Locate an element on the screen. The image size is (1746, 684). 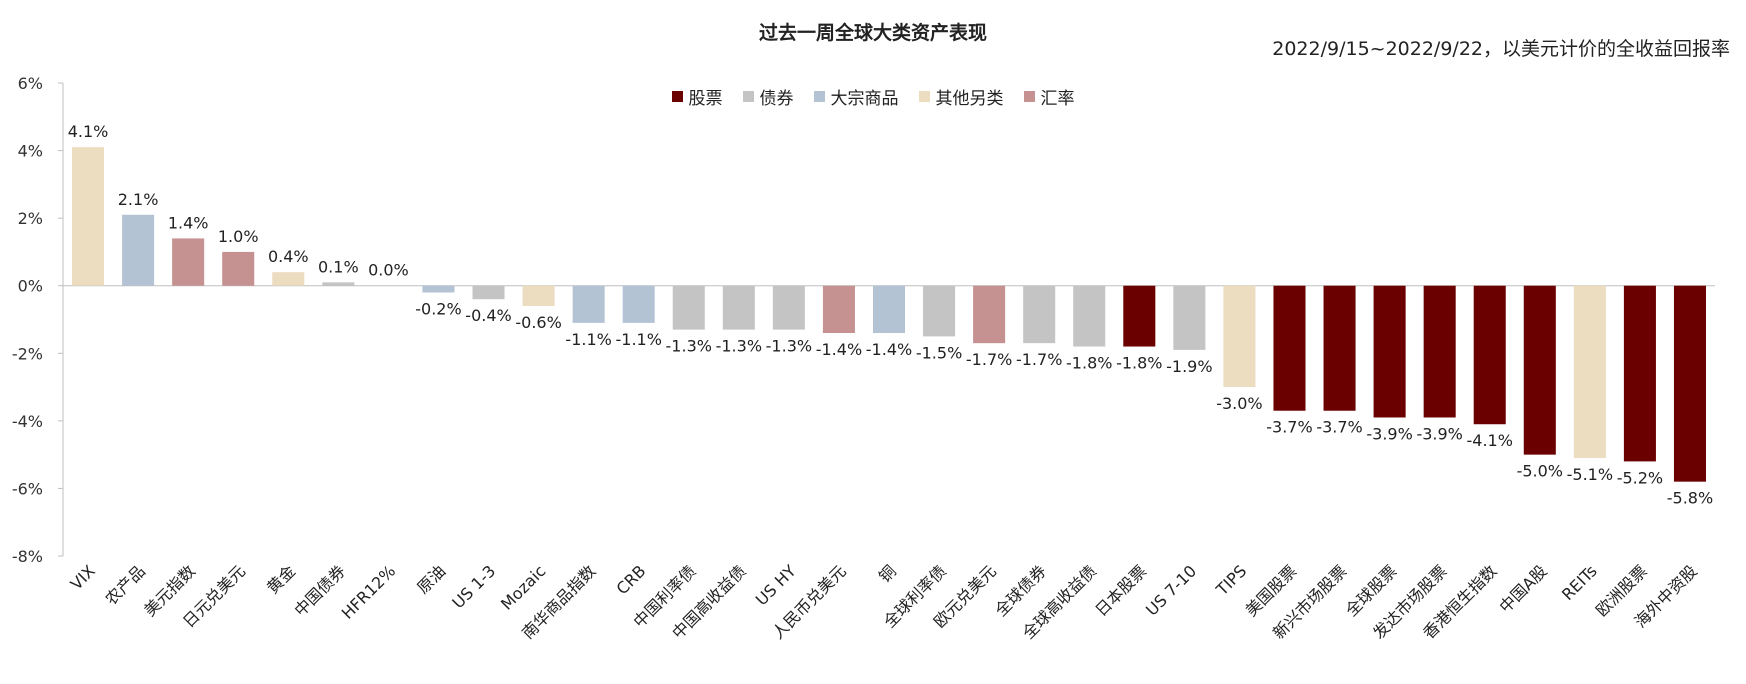
x-tick-label: 黄金 is located at coordinates (281, 579).